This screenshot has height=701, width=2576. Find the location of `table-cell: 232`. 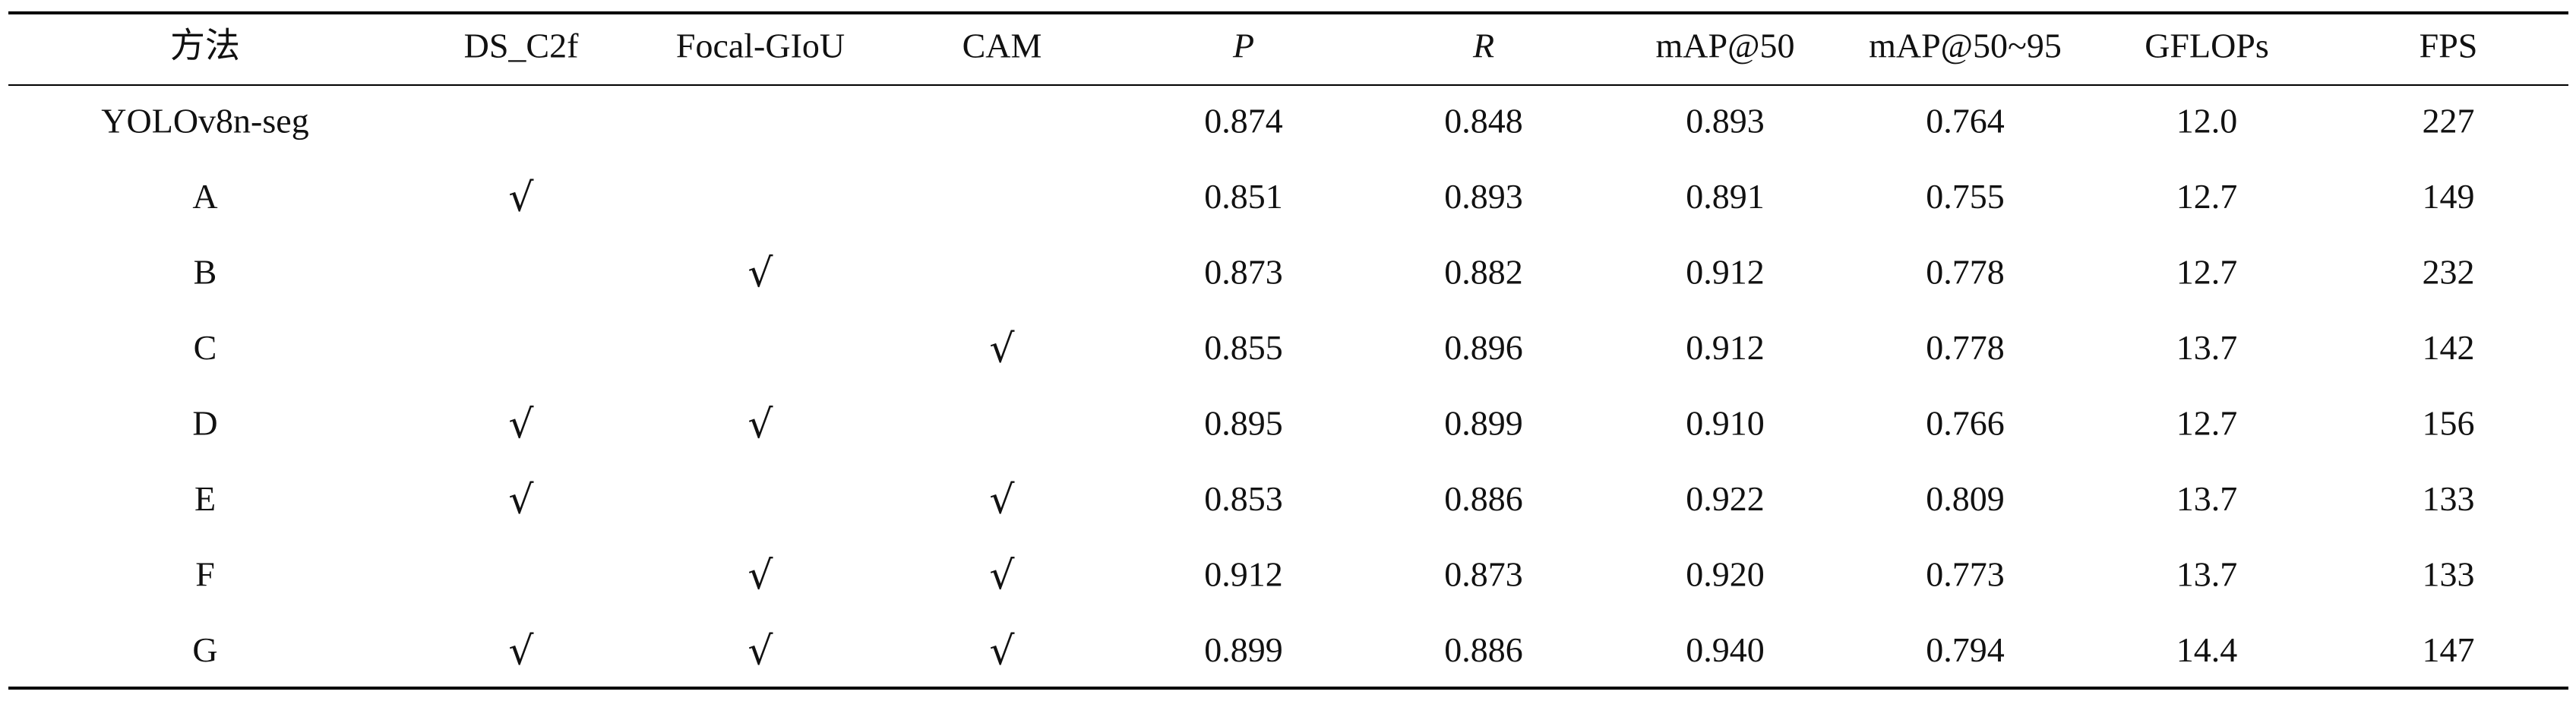

table-cell: 232 is located at coordinates (2449, 272).